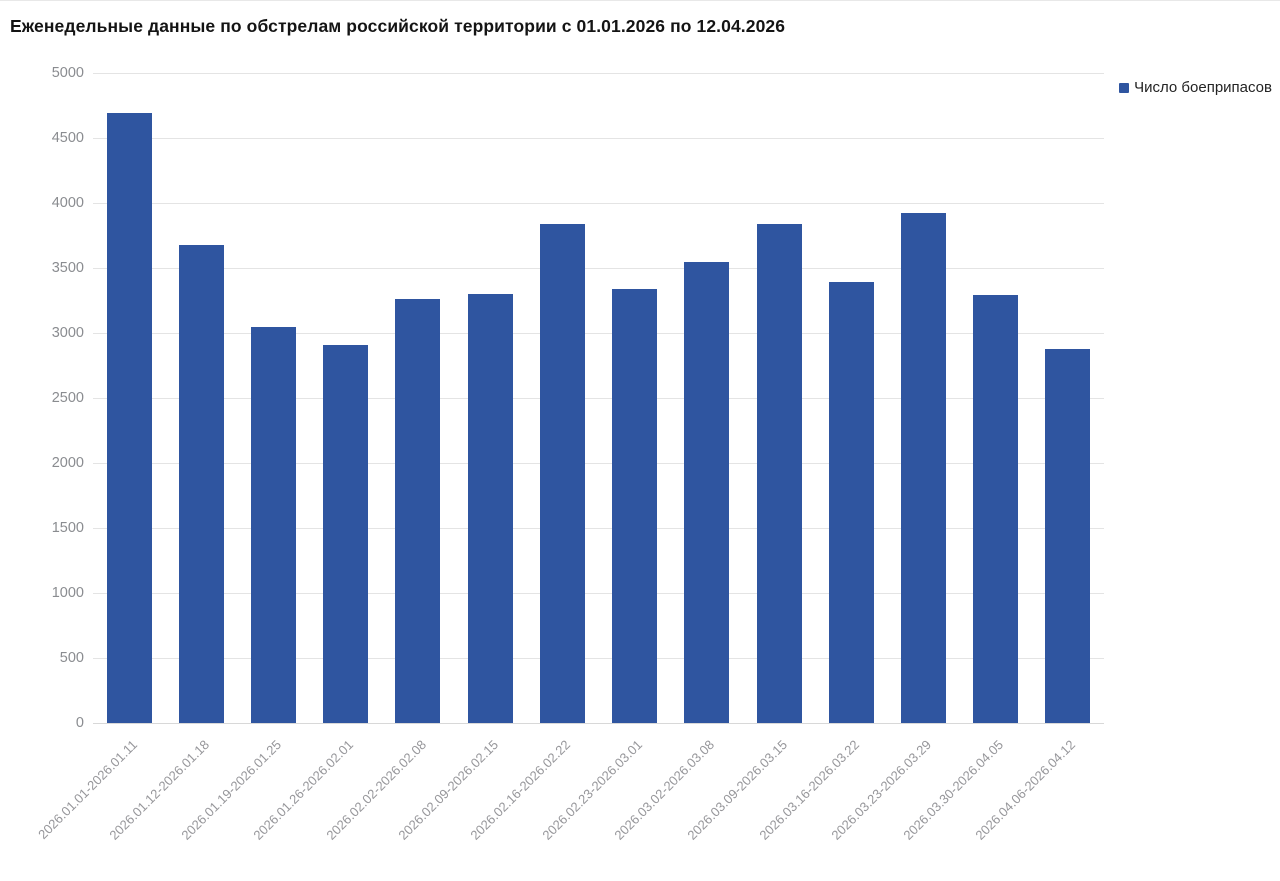  I want to click on y-axis-tick-label: 5000, so click(67, 73).